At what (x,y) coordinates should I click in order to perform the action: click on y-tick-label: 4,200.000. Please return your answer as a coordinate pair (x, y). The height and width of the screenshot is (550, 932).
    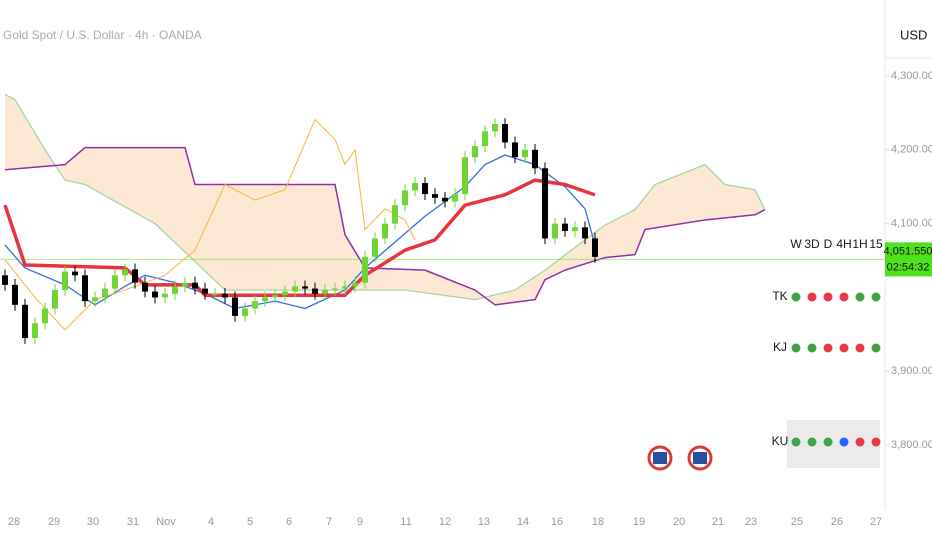
    Looking at the image, I should click on (911, 150).